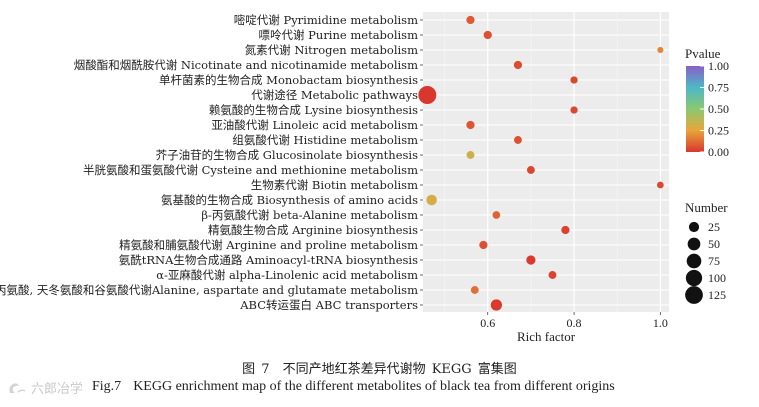  Describe the element at coordinates (339, 35) in the screenshot. I see `y-tick-label: 嘌呤代谢 Purine metabolism` at that location.